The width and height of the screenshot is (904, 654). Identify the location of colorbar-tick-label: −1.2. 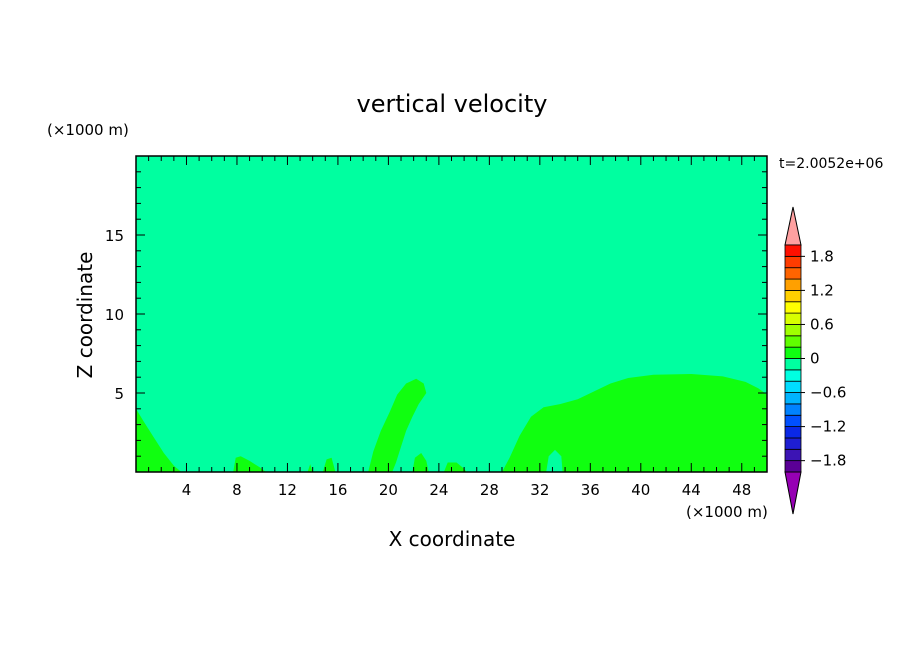
(828, 427).